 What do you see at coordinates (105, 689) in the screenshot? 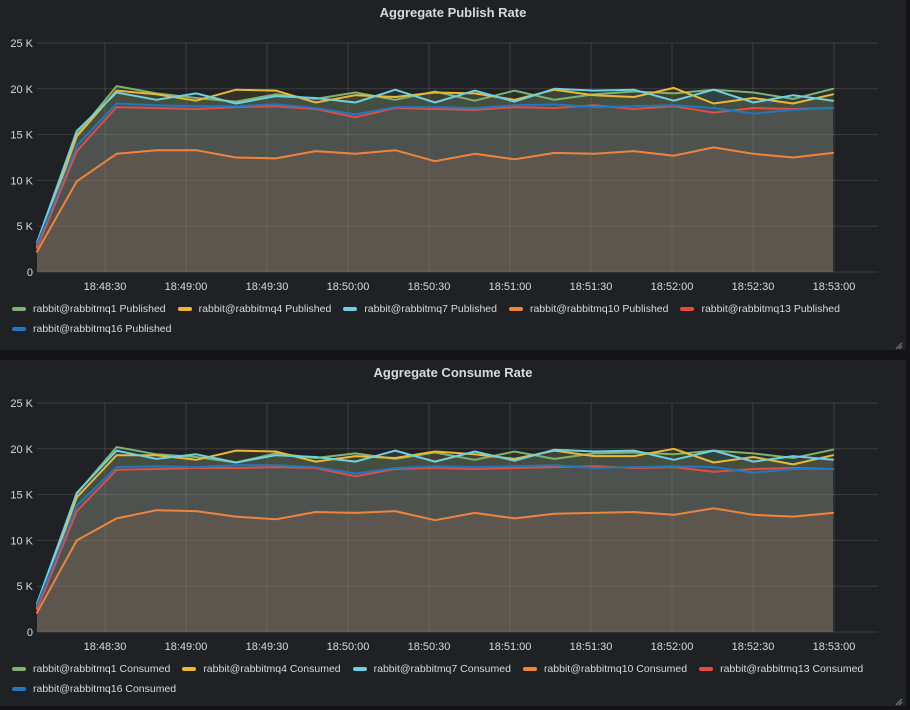
I see `legend-label: rabbit@rabbitmq16 Consumed` at bounding box center [105, 689].